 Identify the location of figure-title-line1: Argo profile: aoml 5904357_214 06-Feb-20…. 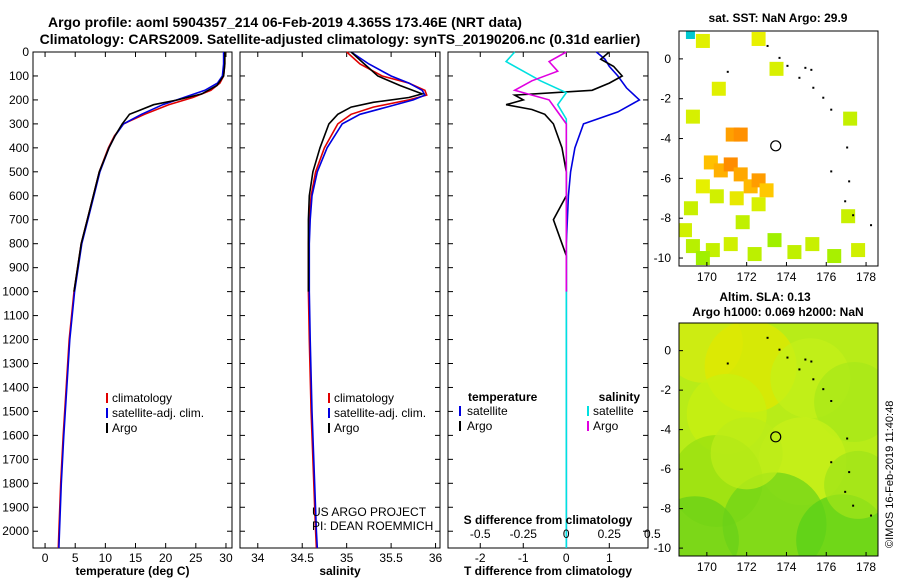
(285, 22).